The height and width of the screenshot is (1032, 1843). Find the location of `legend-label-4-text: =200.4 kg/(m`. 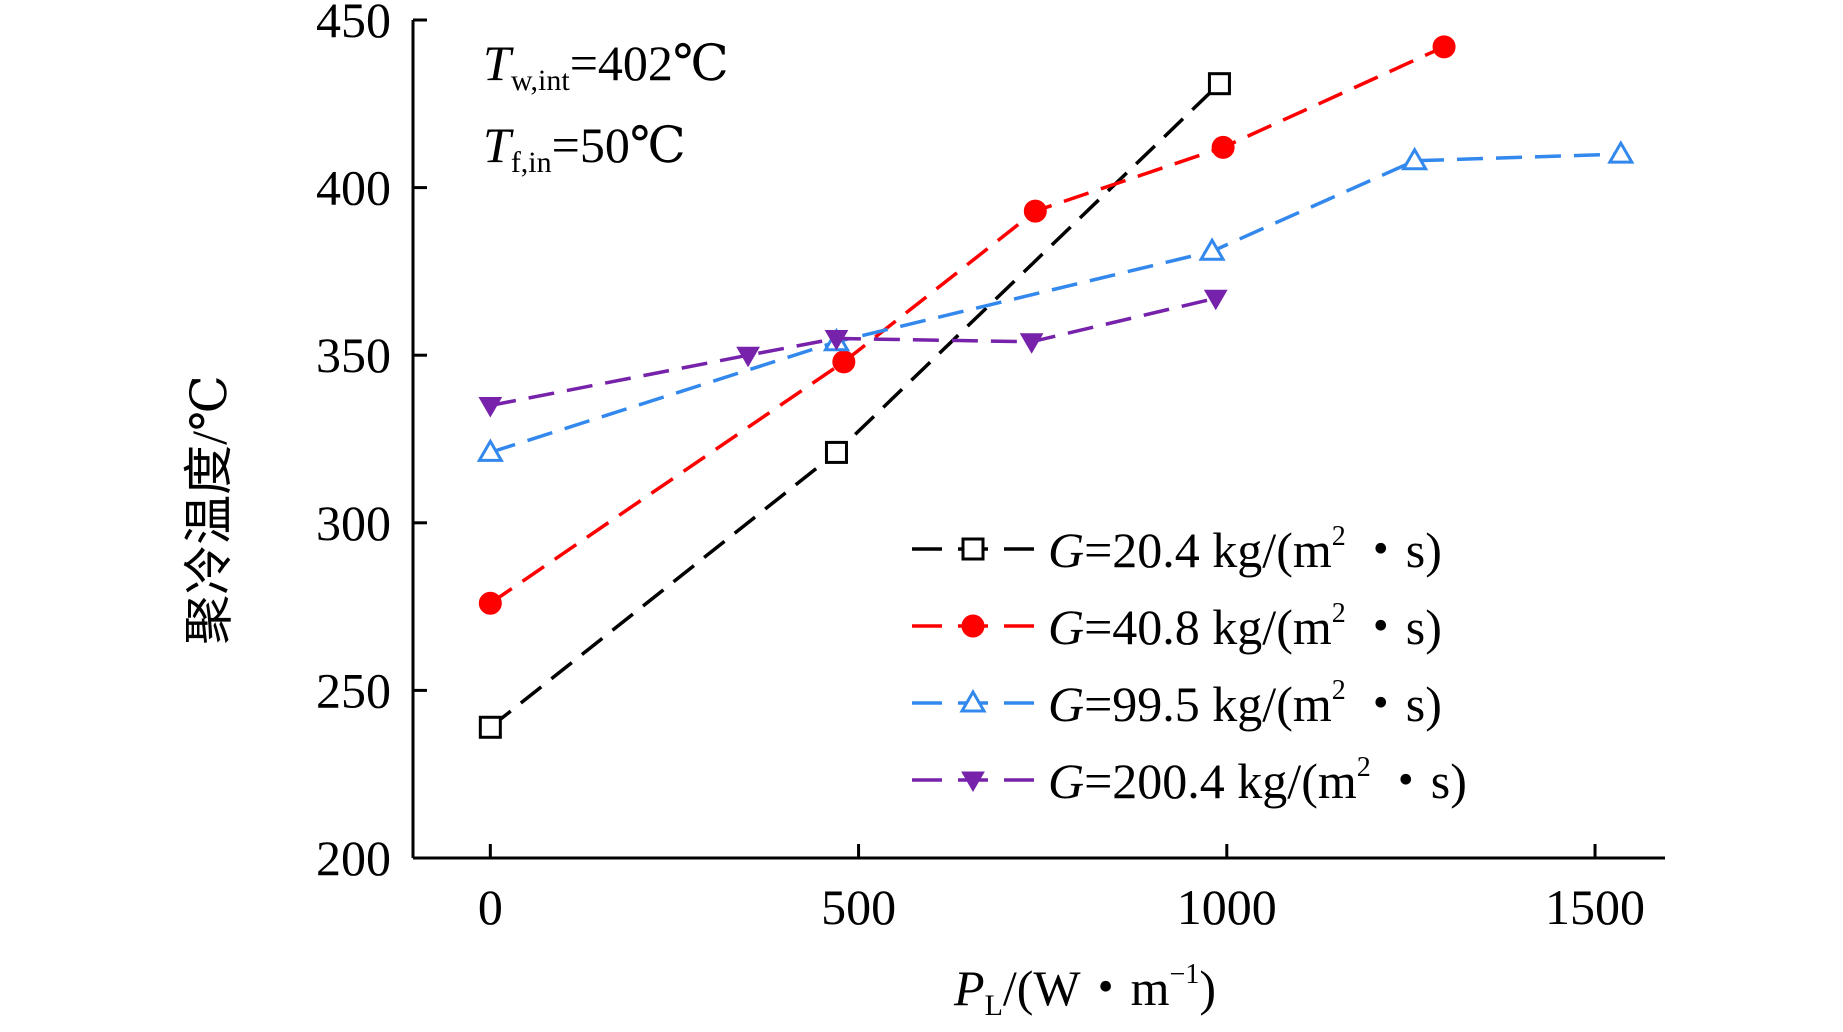

legend-label-4-text: =200.4 kg/(m is located at coordinates (1220, 781).